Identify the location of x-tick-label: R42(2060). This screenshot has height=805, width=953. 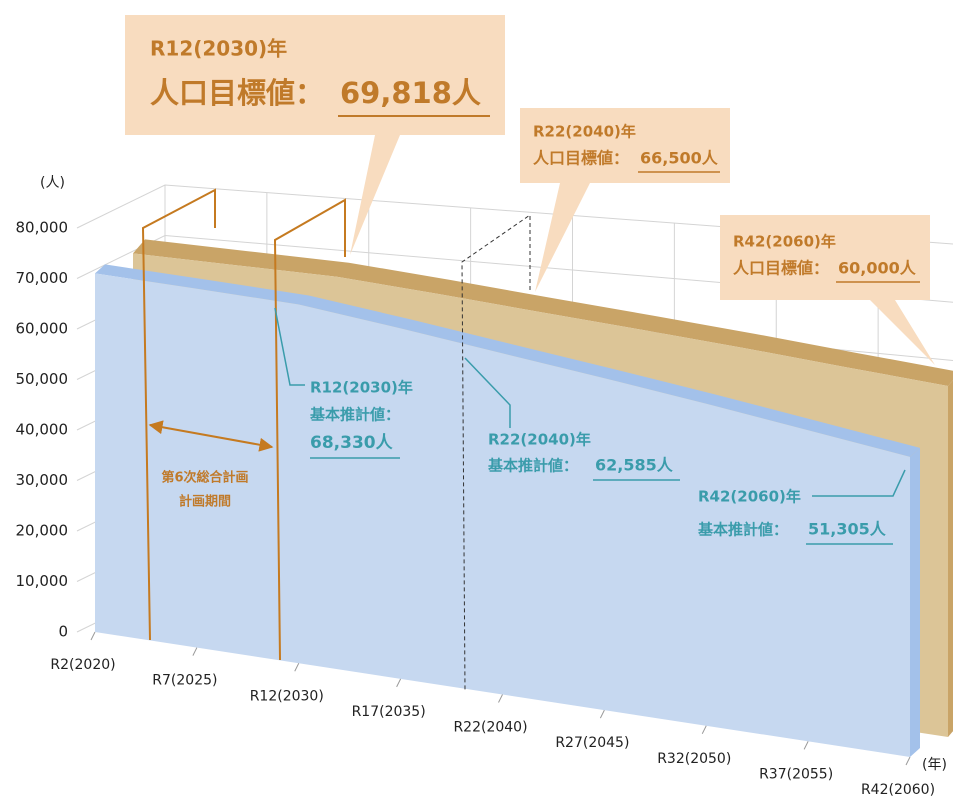
(898, 790).